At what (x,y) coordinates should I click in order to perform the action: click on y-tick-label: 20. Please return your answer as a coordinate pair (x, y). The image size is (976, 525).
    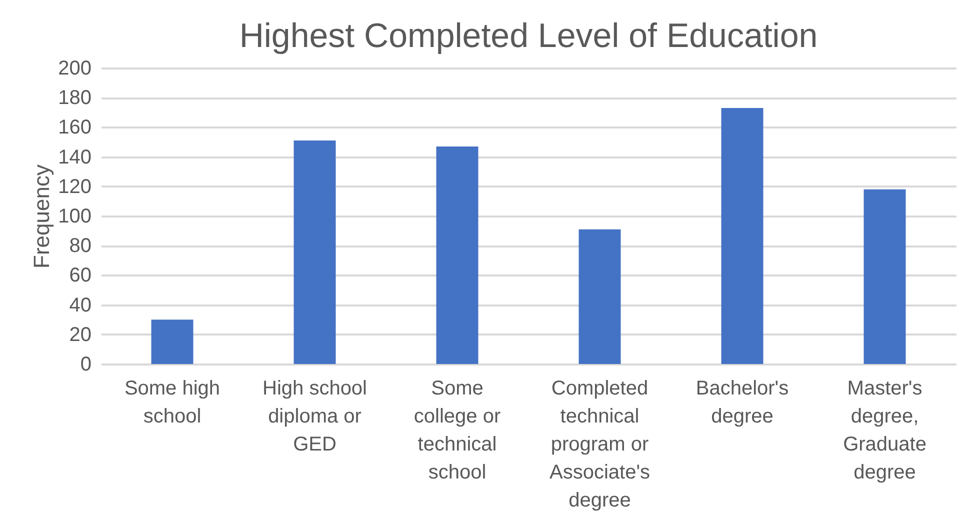
    Looking at the image, I should click on (80, 335).